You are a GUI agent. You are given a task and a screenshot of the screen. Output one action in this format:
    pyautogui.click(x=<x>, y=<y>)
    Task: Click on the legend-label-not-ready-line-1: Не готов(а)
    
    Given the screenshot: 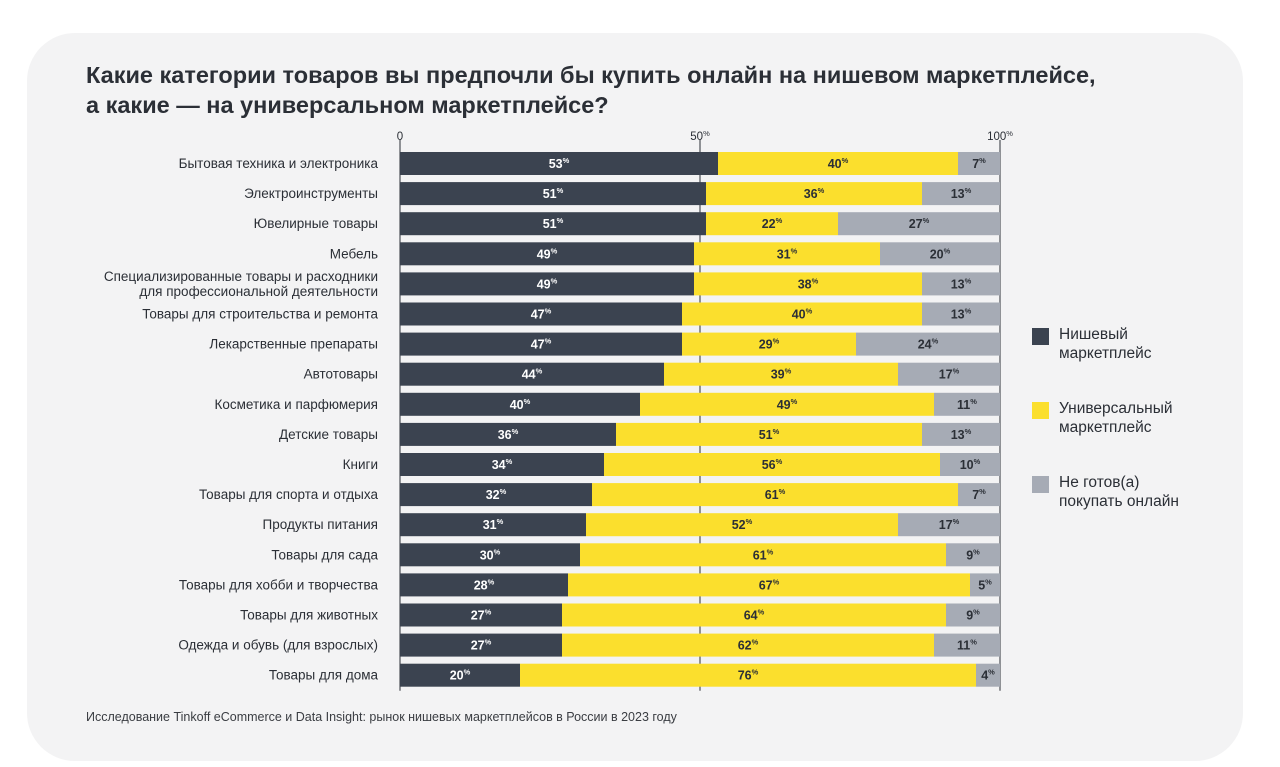 What is the action you would take?
    pyautogui.click(x=1099, y=482)
    